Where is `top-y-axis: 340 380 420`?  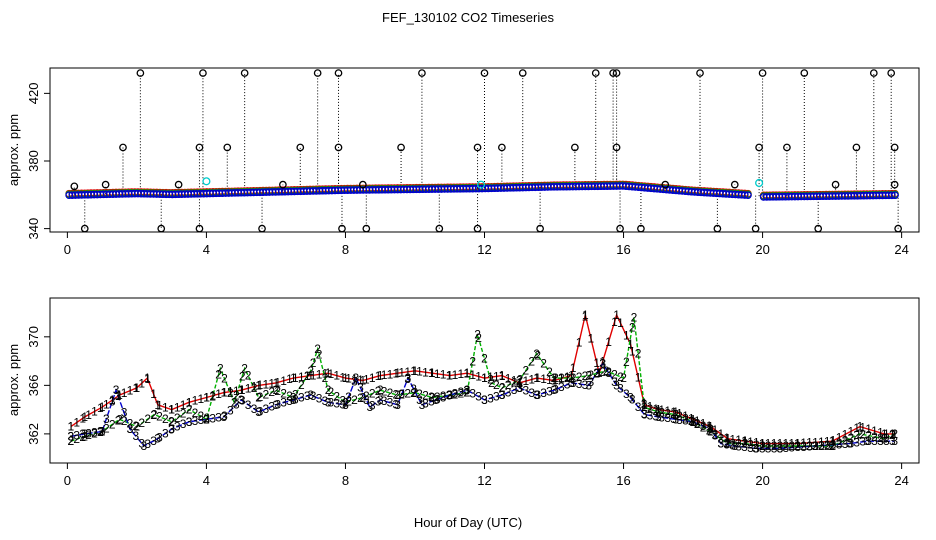
top-y-axis: 340 380 420 is located at coordinates (38, 161).